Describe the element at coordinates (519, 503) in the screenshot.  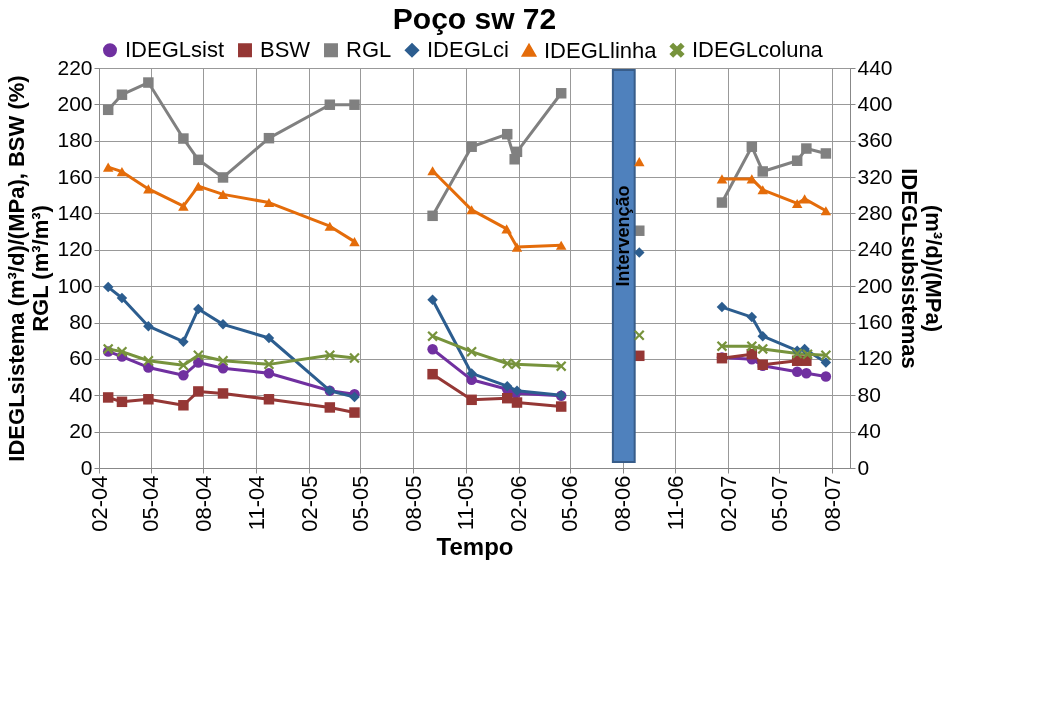
I see `x-tick-label: 02-06` at that location.